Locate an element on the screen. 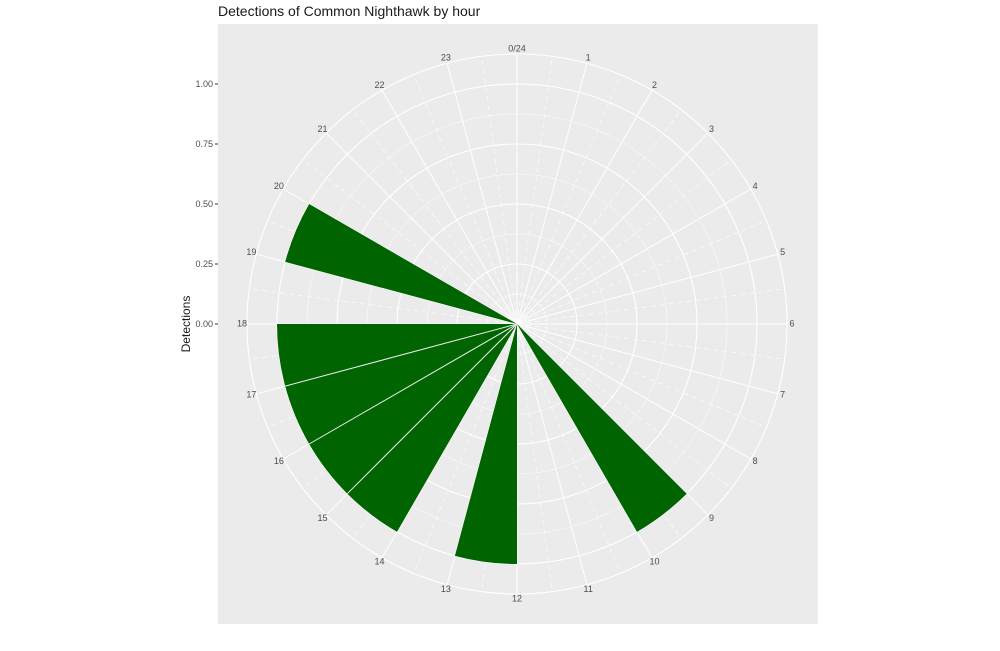 This screenshot has height=651, width=1000. x-tick-label-7: 7 is located at coordinates (782, 395).